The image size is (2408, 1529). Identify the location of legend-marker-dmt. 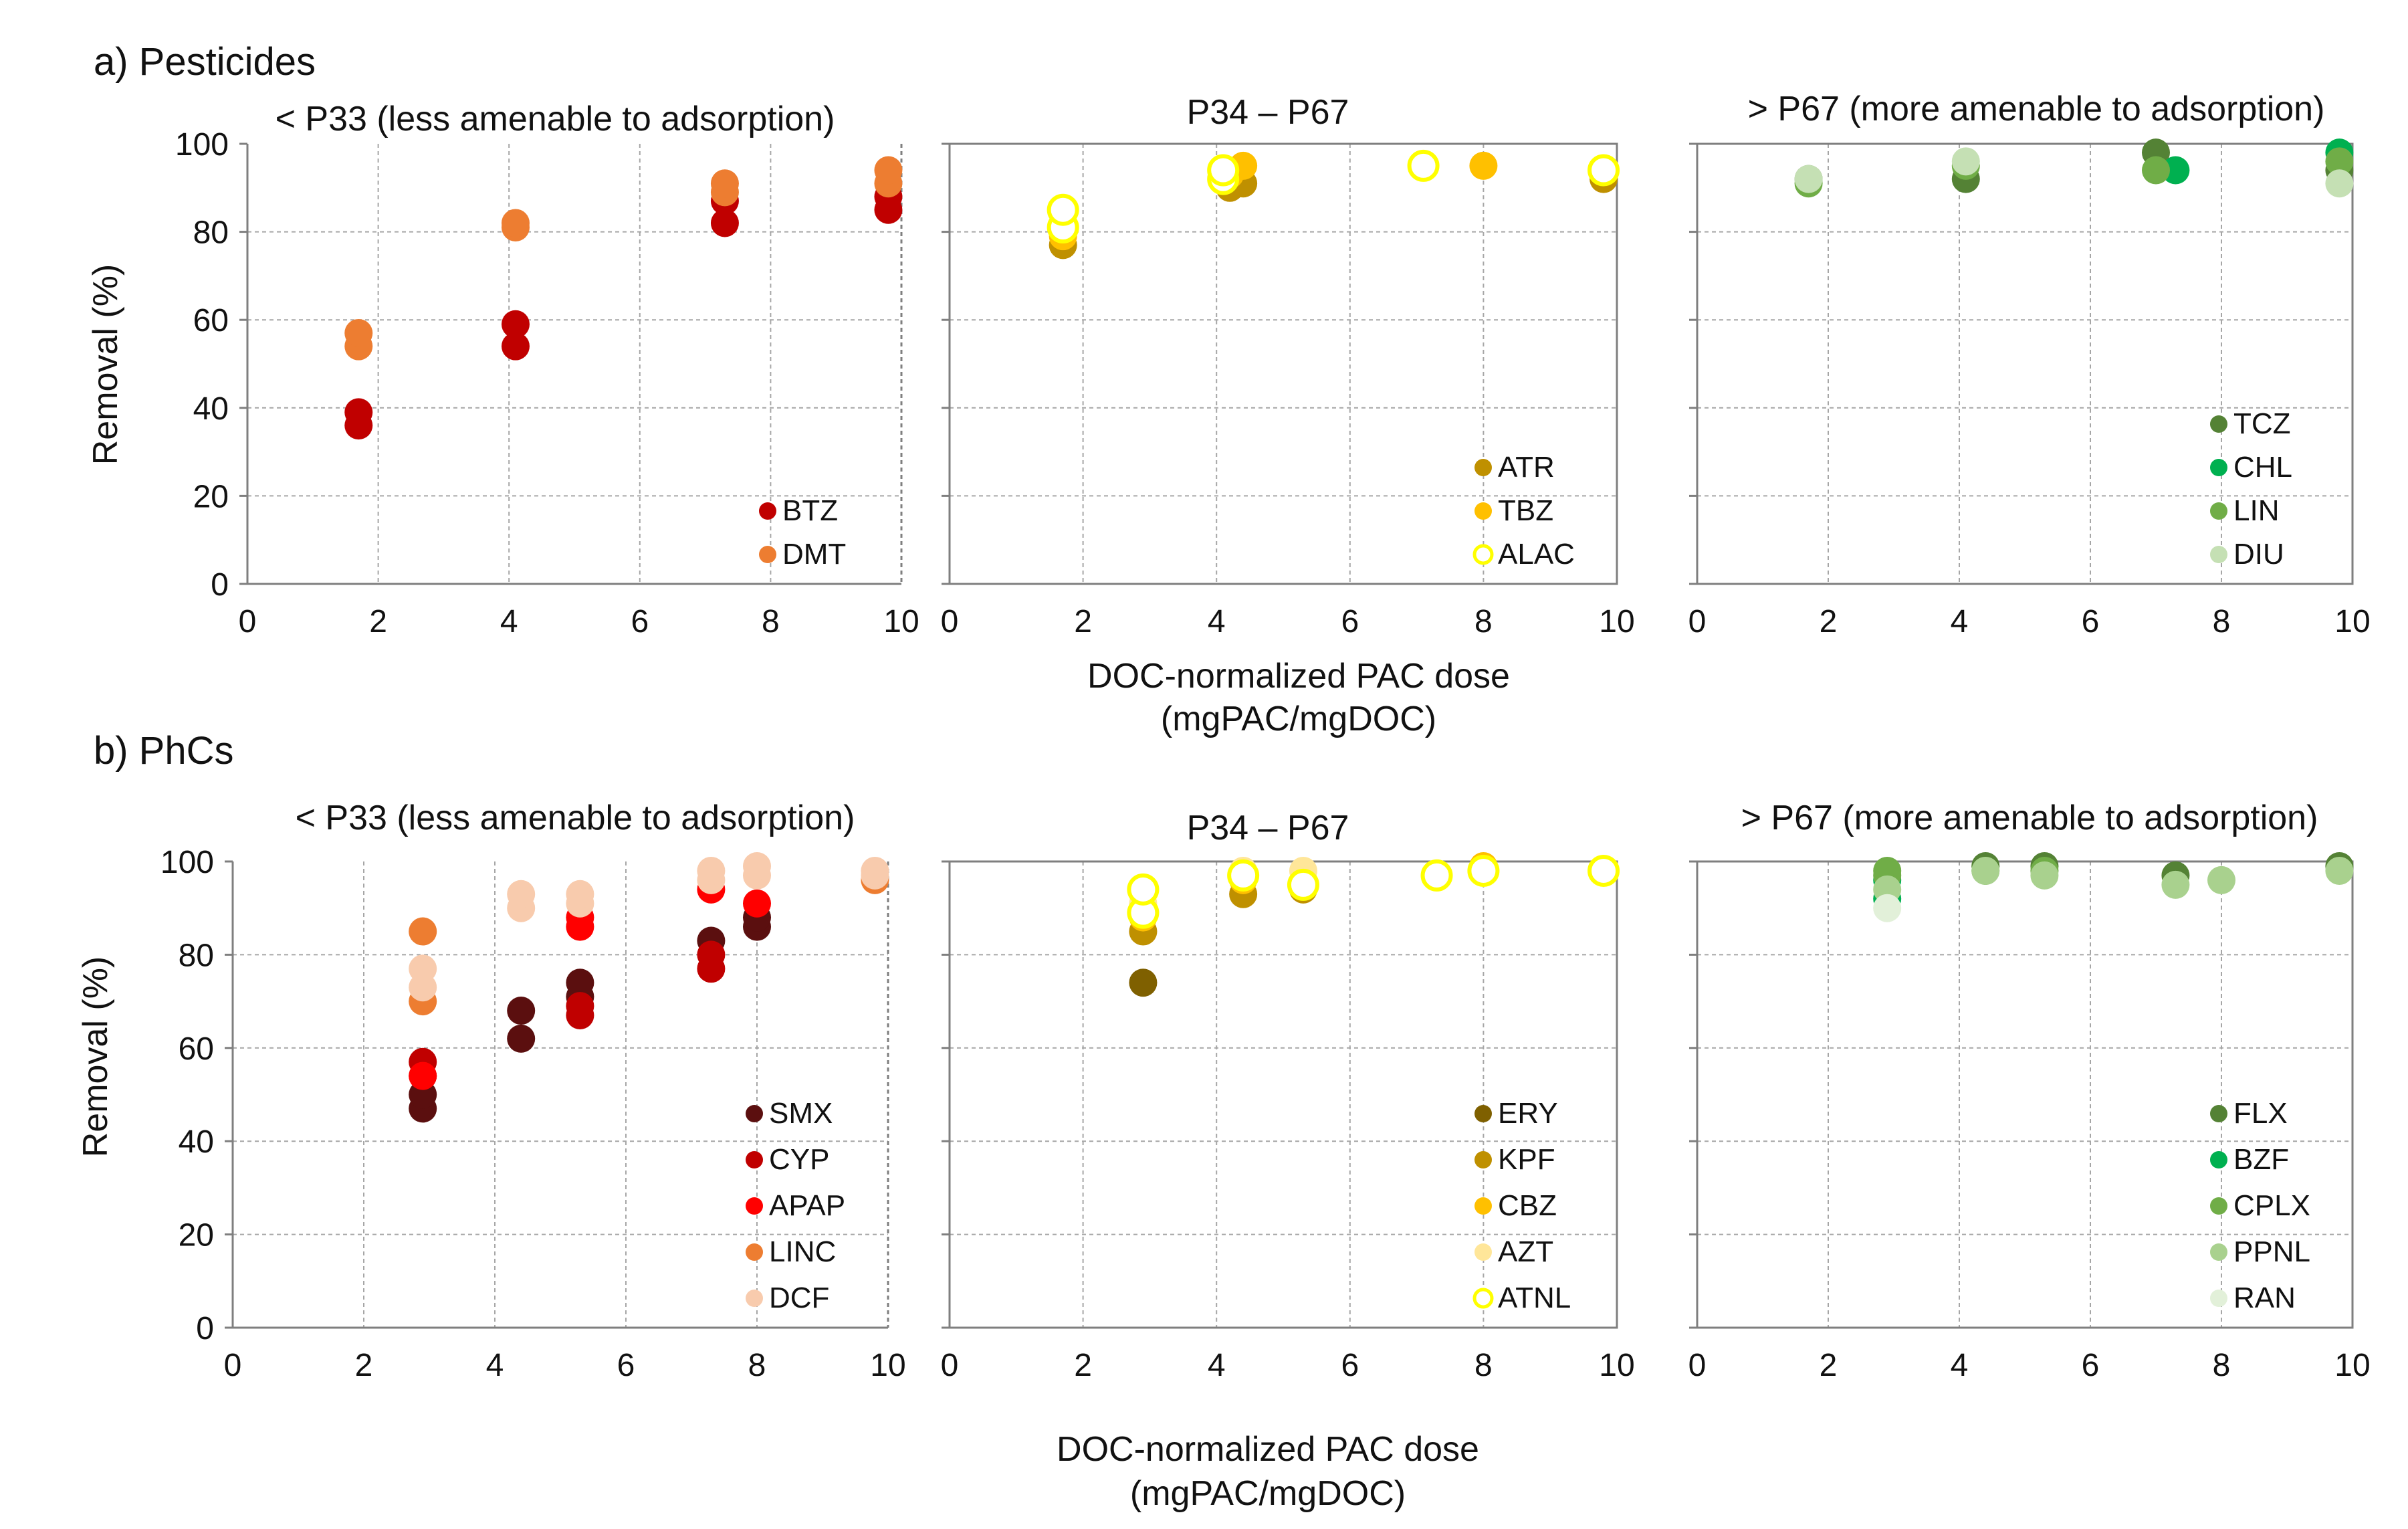
(767, 554).